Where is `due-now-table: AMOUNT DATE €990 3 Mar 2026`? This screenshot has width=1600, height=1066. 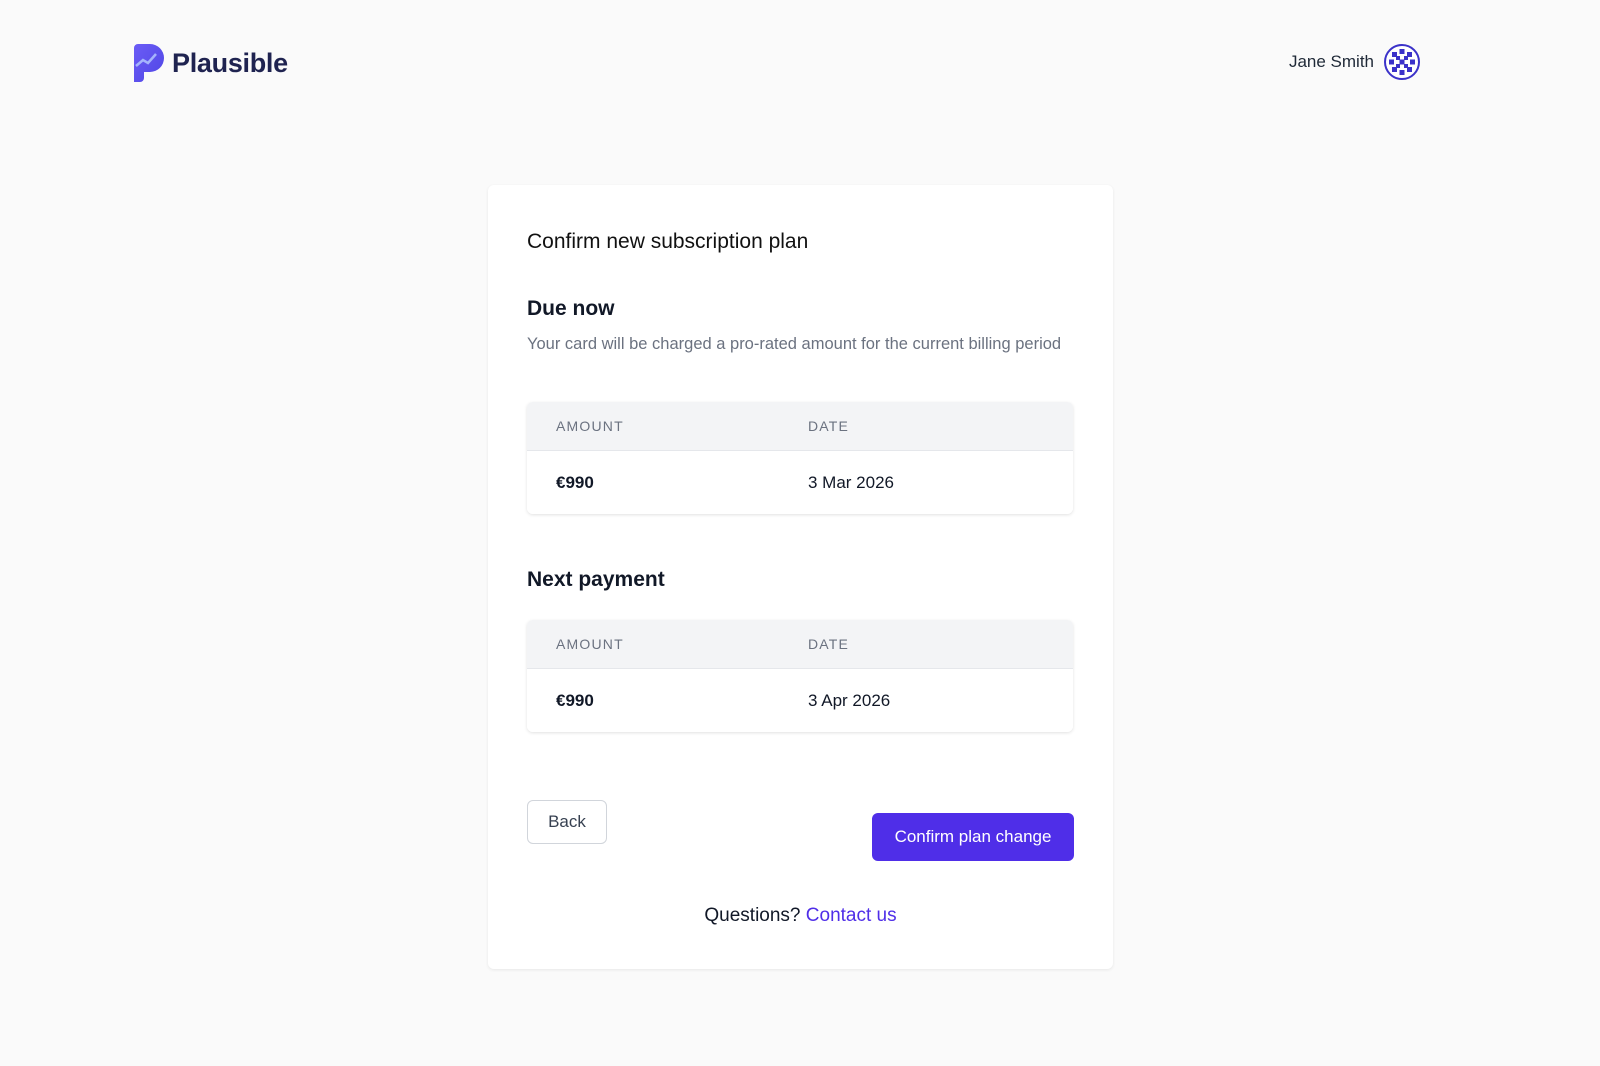 due-now-table: AMOUNT DATE €990 3 Mar 2026 is located at coordinates (800, 458).